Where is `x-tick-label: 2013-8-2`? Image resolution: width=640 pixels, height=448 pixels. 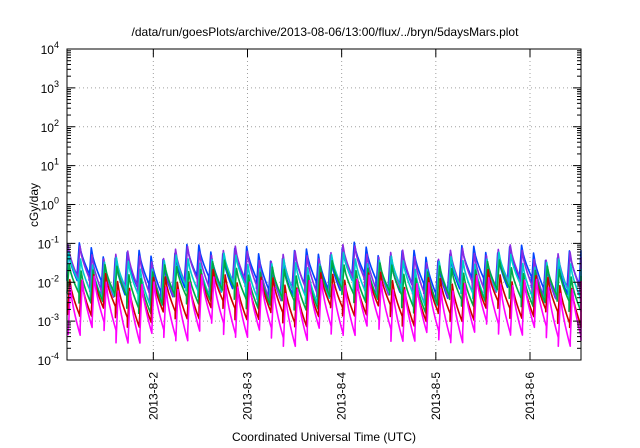
x-tick-label: 2013-8-2 is located at coordinates (153, 396).